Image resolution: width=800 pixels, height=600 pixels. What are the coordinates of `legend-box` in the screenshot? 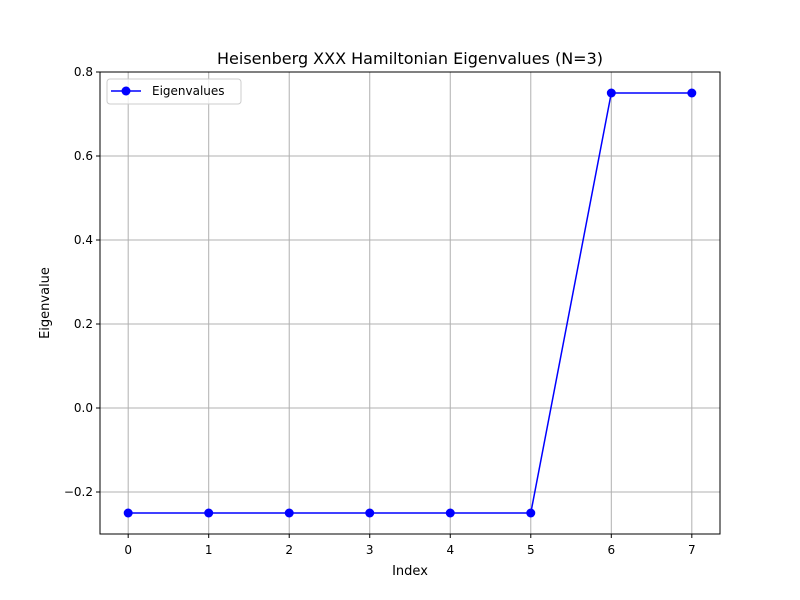 It's located at (174, 91).